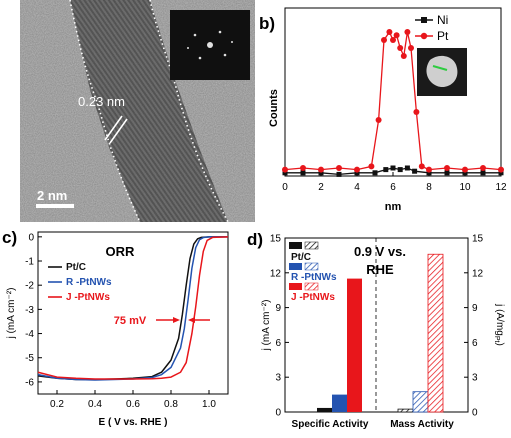  Describe the element at coordinates (274, 108) in the screenshot. I see `y-axis-label: Counts` at that location.